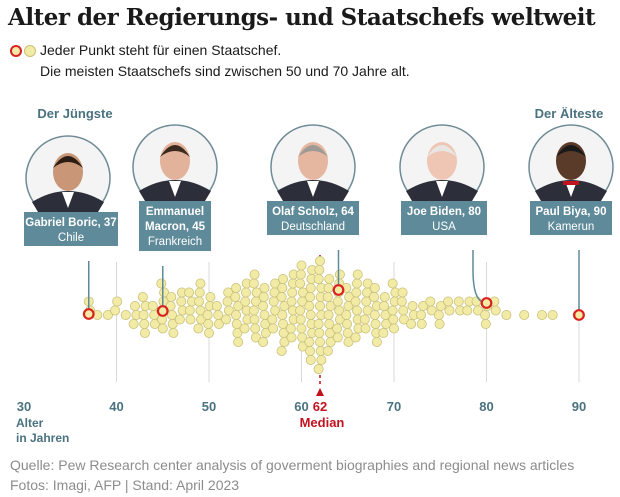 The width and height of the screenshot is (620, 497). I want to click on callout-name: Olaf Scholz, 64, so click(313, 212).